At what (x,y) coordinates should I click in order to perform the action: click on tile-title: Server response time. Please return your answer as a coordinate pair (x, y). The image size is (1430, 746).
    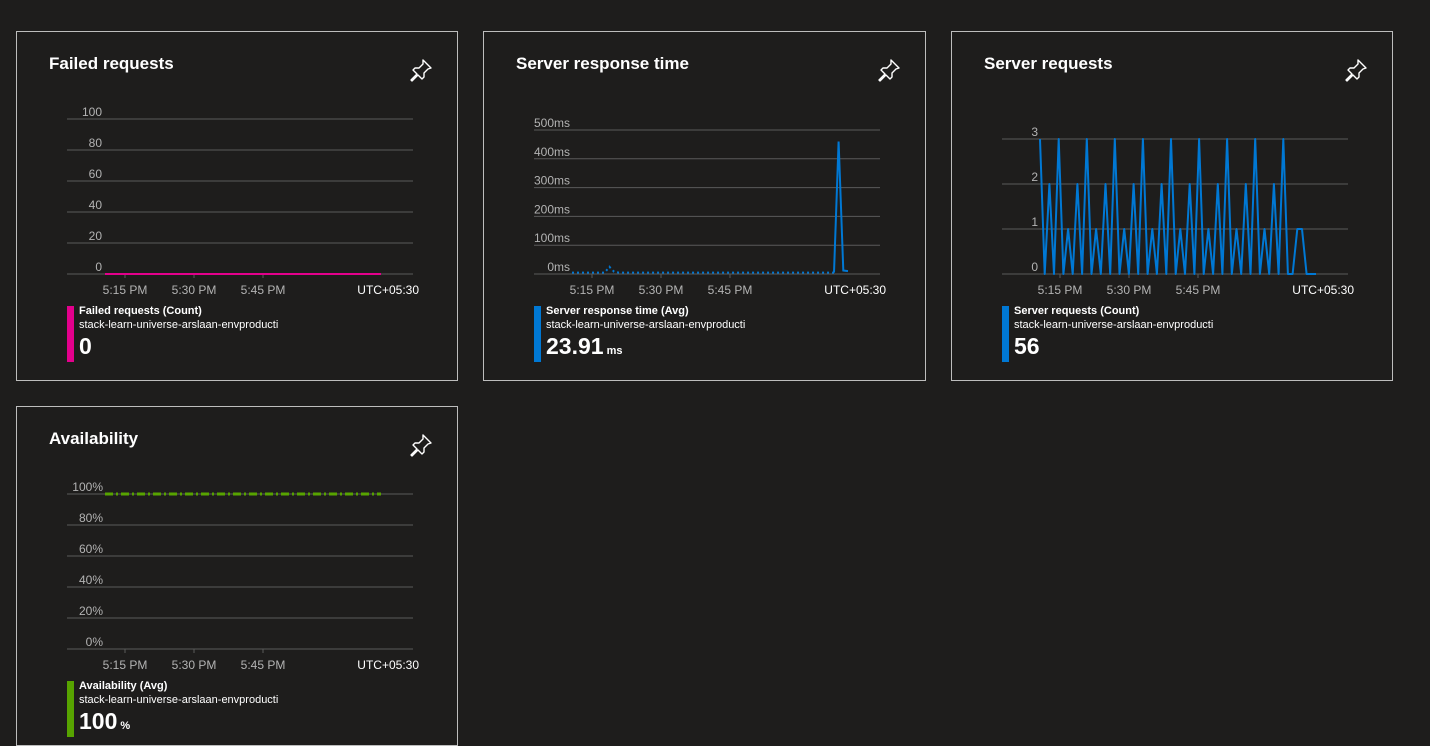
    Looking at the image, I should click on (602, 63).